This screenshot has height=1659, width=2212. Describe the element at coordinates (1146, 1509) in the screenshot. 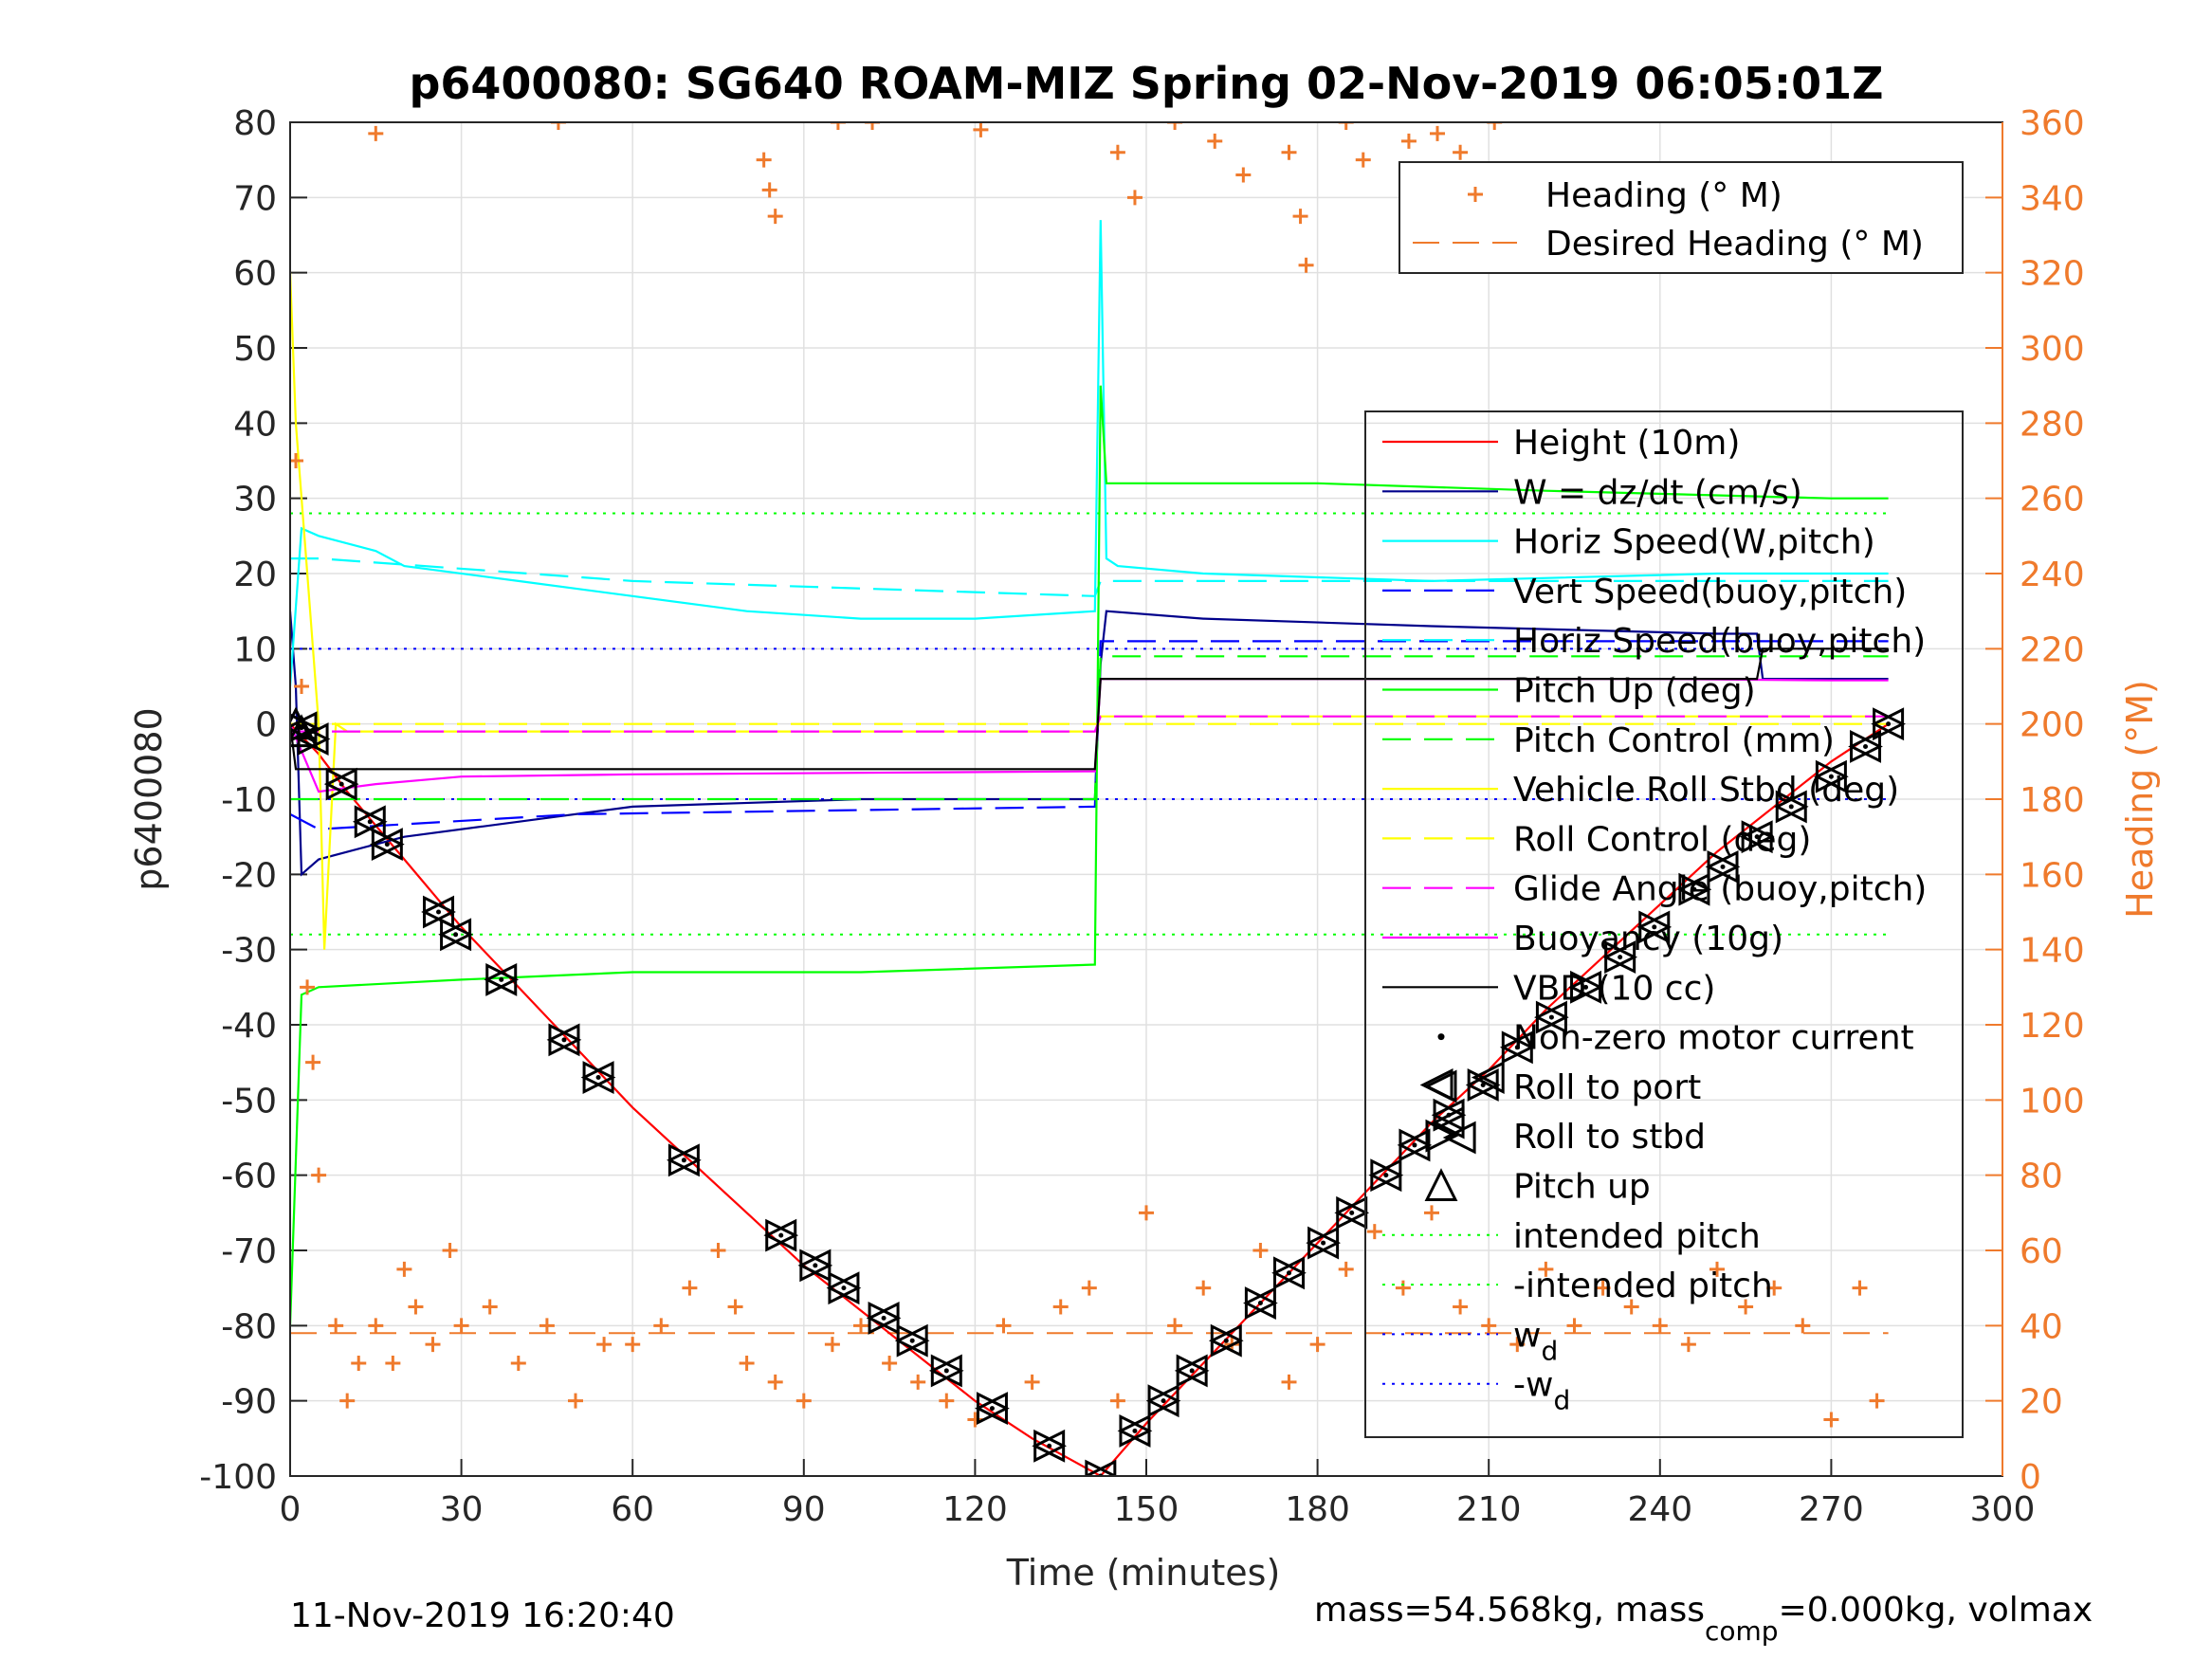

I see `x-tick-label: 150` at that location.